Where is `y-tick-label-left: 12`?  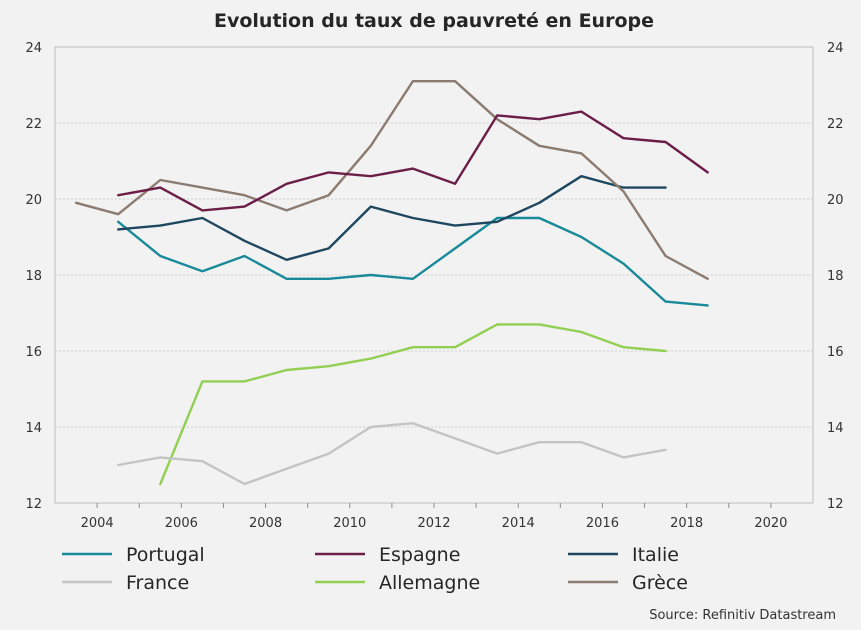 y-tick-label-left: 12 is located at coordinates (33, 504).